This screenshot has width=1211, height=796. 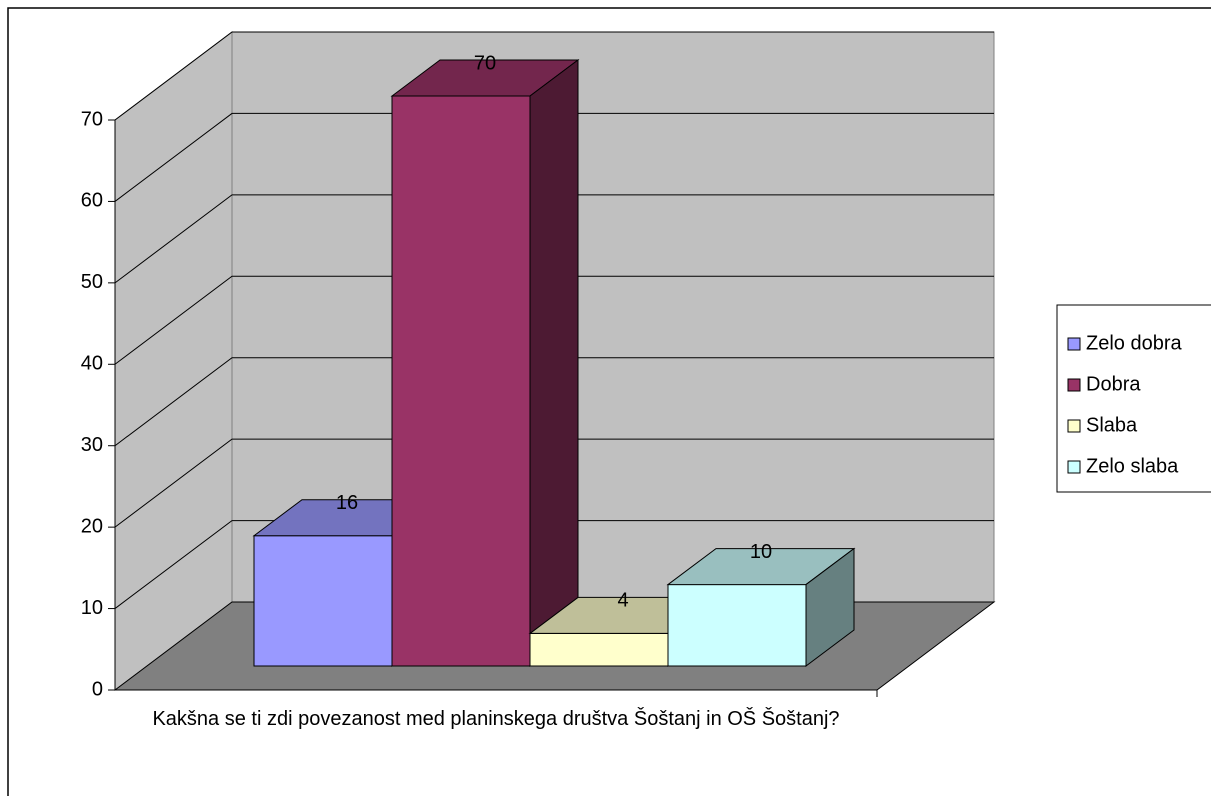 I want to click on y-tick-label: 30, so click(x=92, y=445).